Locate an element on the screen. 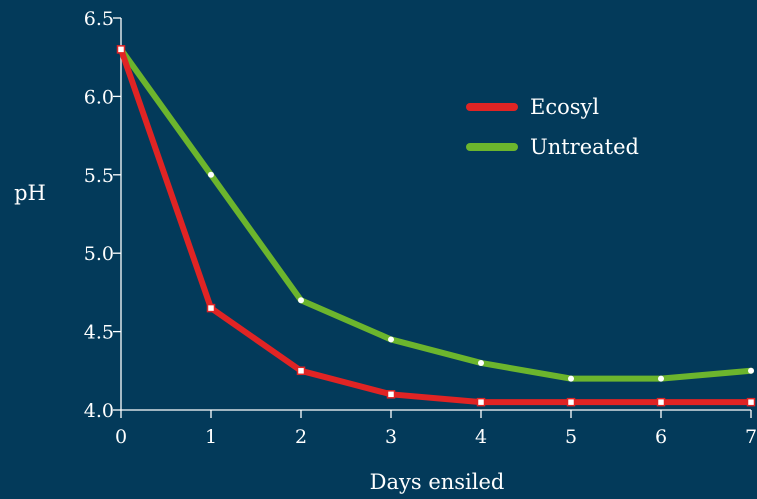 The image size is (757, 499). x-axis-title: Days ensiled is located at coordinates (437, 482).